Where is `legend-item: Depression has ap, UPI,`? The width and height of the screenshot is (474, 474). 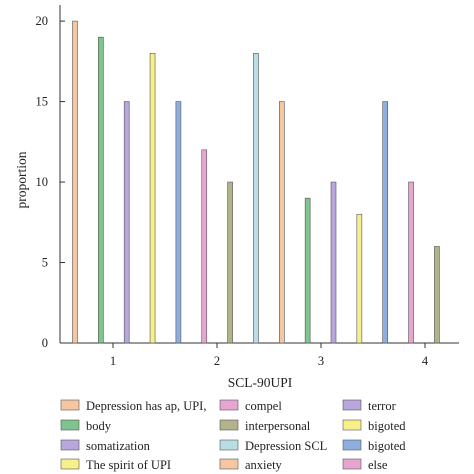
legend-item: Depression has ap, UPI, is located at coordinates (133, 406).